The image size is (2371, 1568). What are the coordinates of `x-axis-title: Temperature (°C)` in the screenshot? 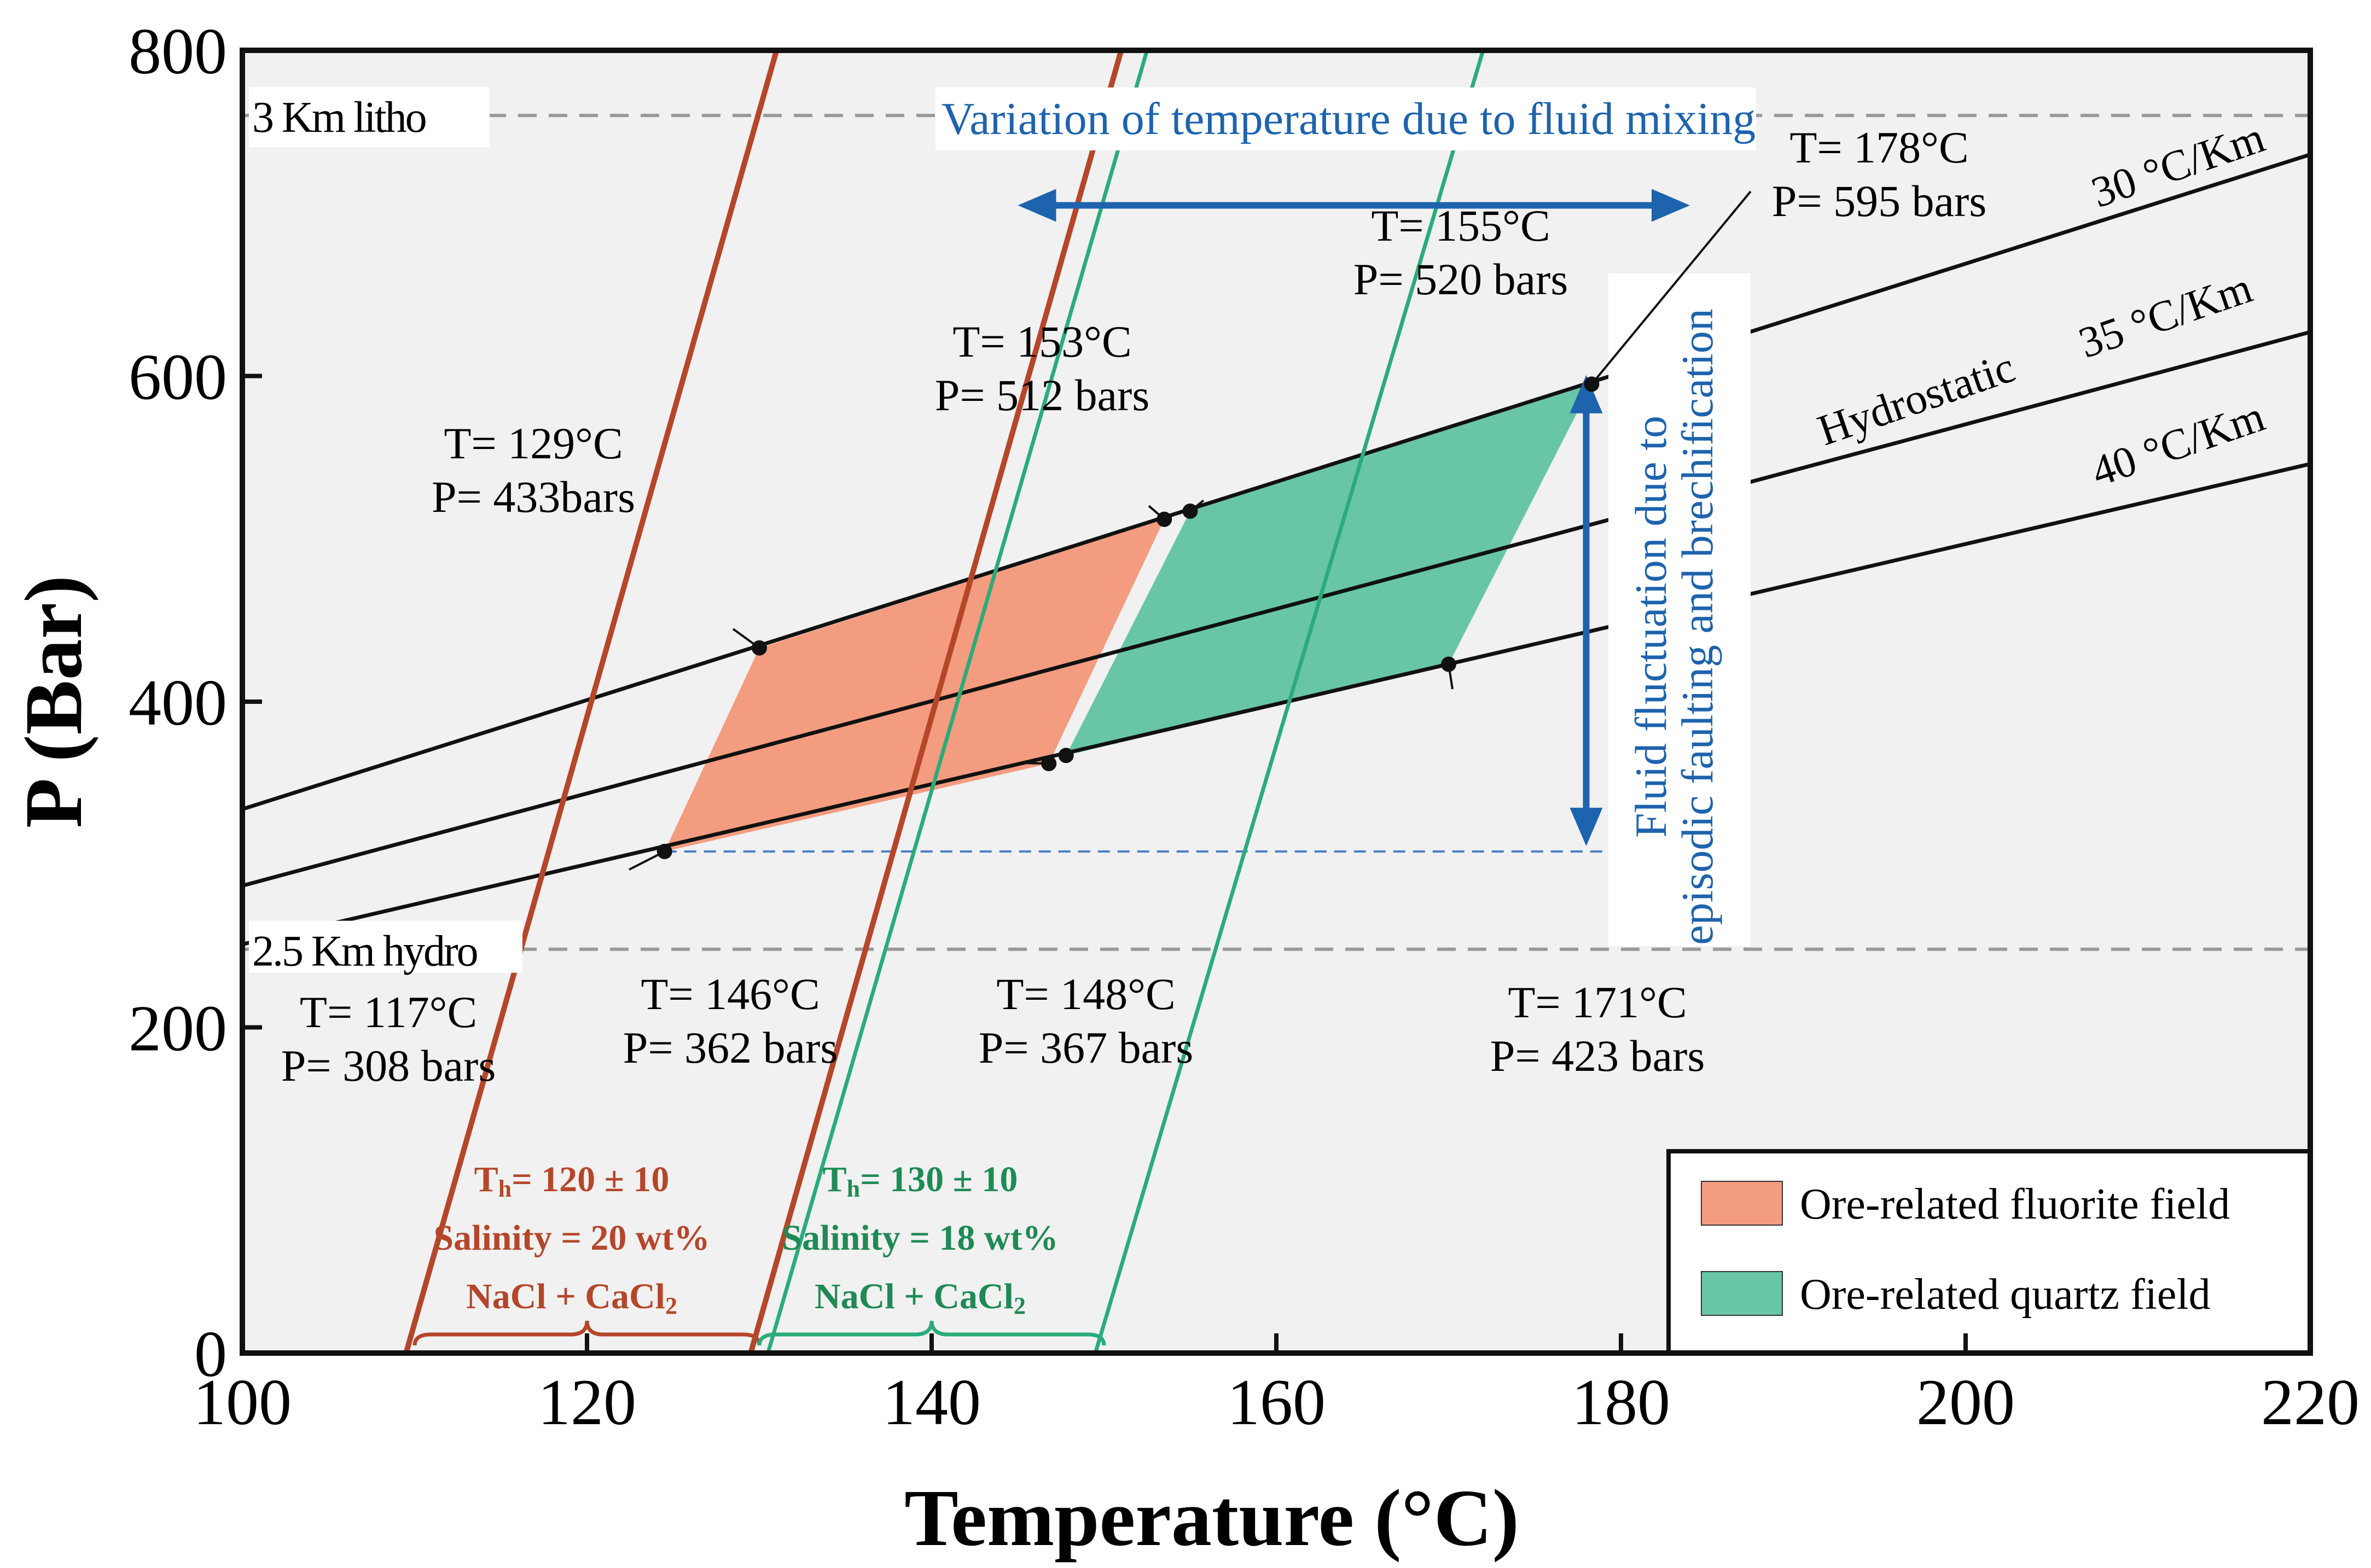 It's located at (1211, 1518).